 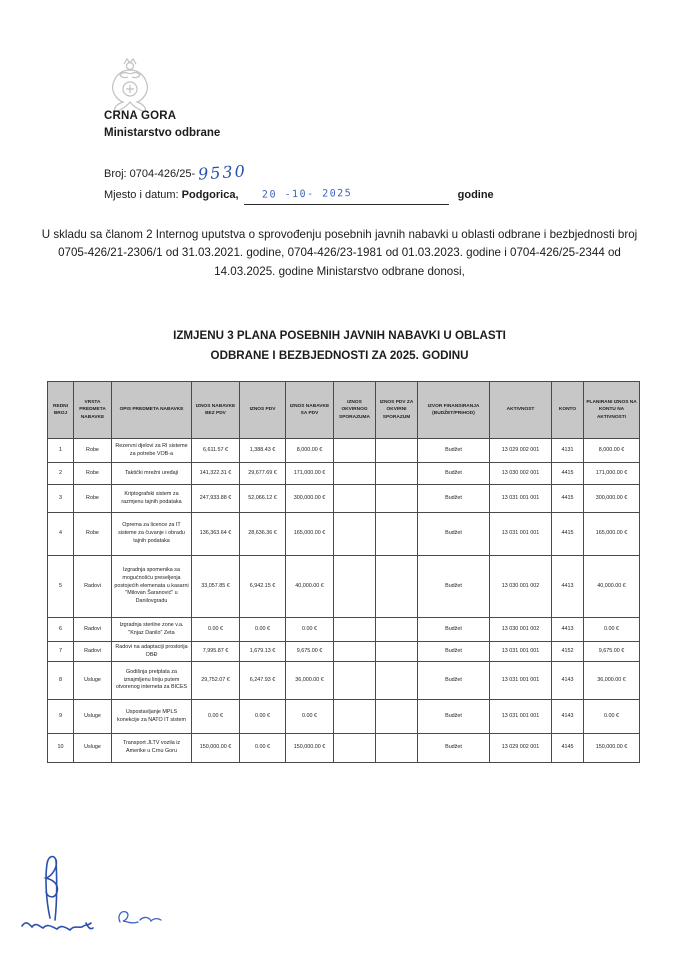 I want to click on cell-vrsta-predmeta: Radovi, so click(x=92, y=586).